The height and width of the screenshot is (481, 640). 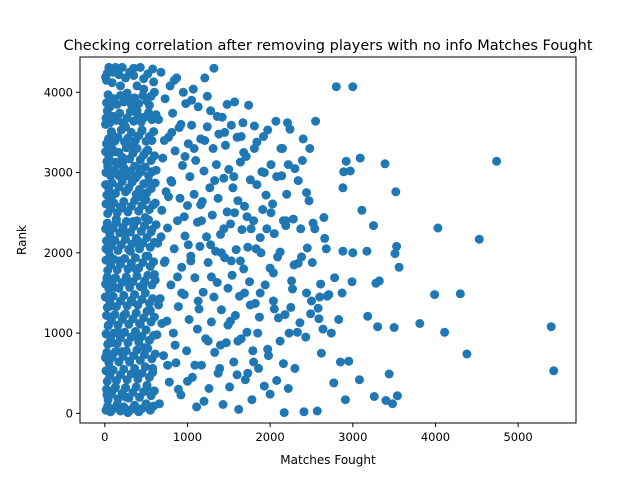 What do you see at coordinates (435, 437) in the screenshot?
I see `x-tick-label: 4000` at bounding box center [435, 437].